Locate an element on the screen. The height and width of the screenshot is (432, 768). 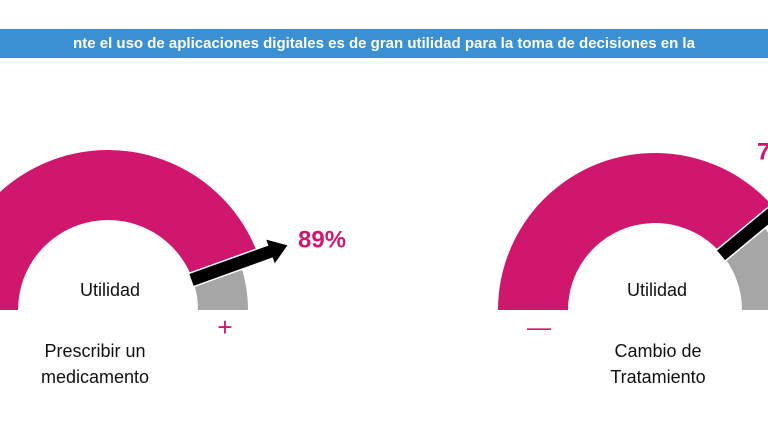
gauge-caption: Tratamiento is located at coordinates (657, 377).